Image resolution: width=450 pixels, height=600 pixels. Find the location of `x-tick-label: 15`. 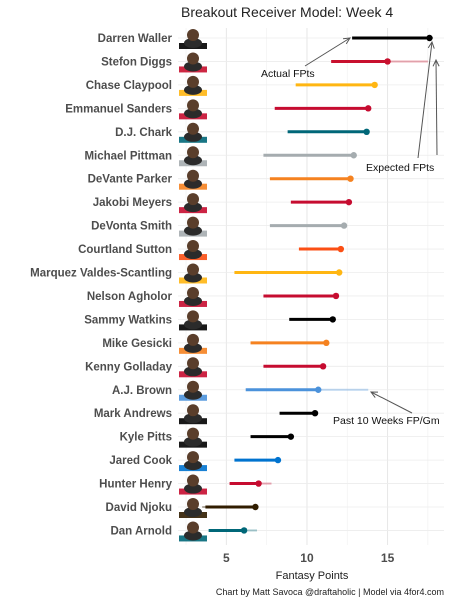

x-tick-label: 15 is located at coordinates (388, 558).